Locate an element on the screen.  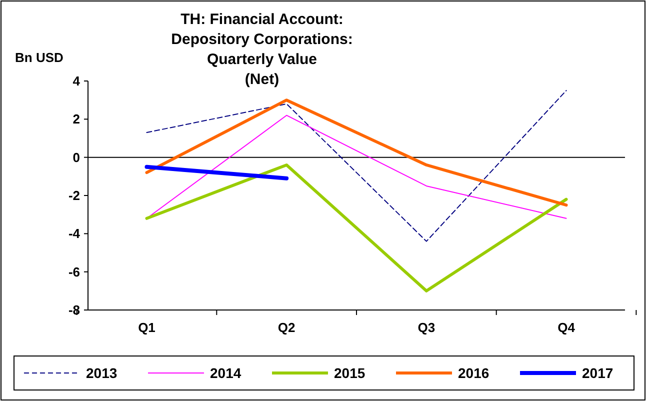
y-tick-label: -8 is located at coordinates (74, 310).